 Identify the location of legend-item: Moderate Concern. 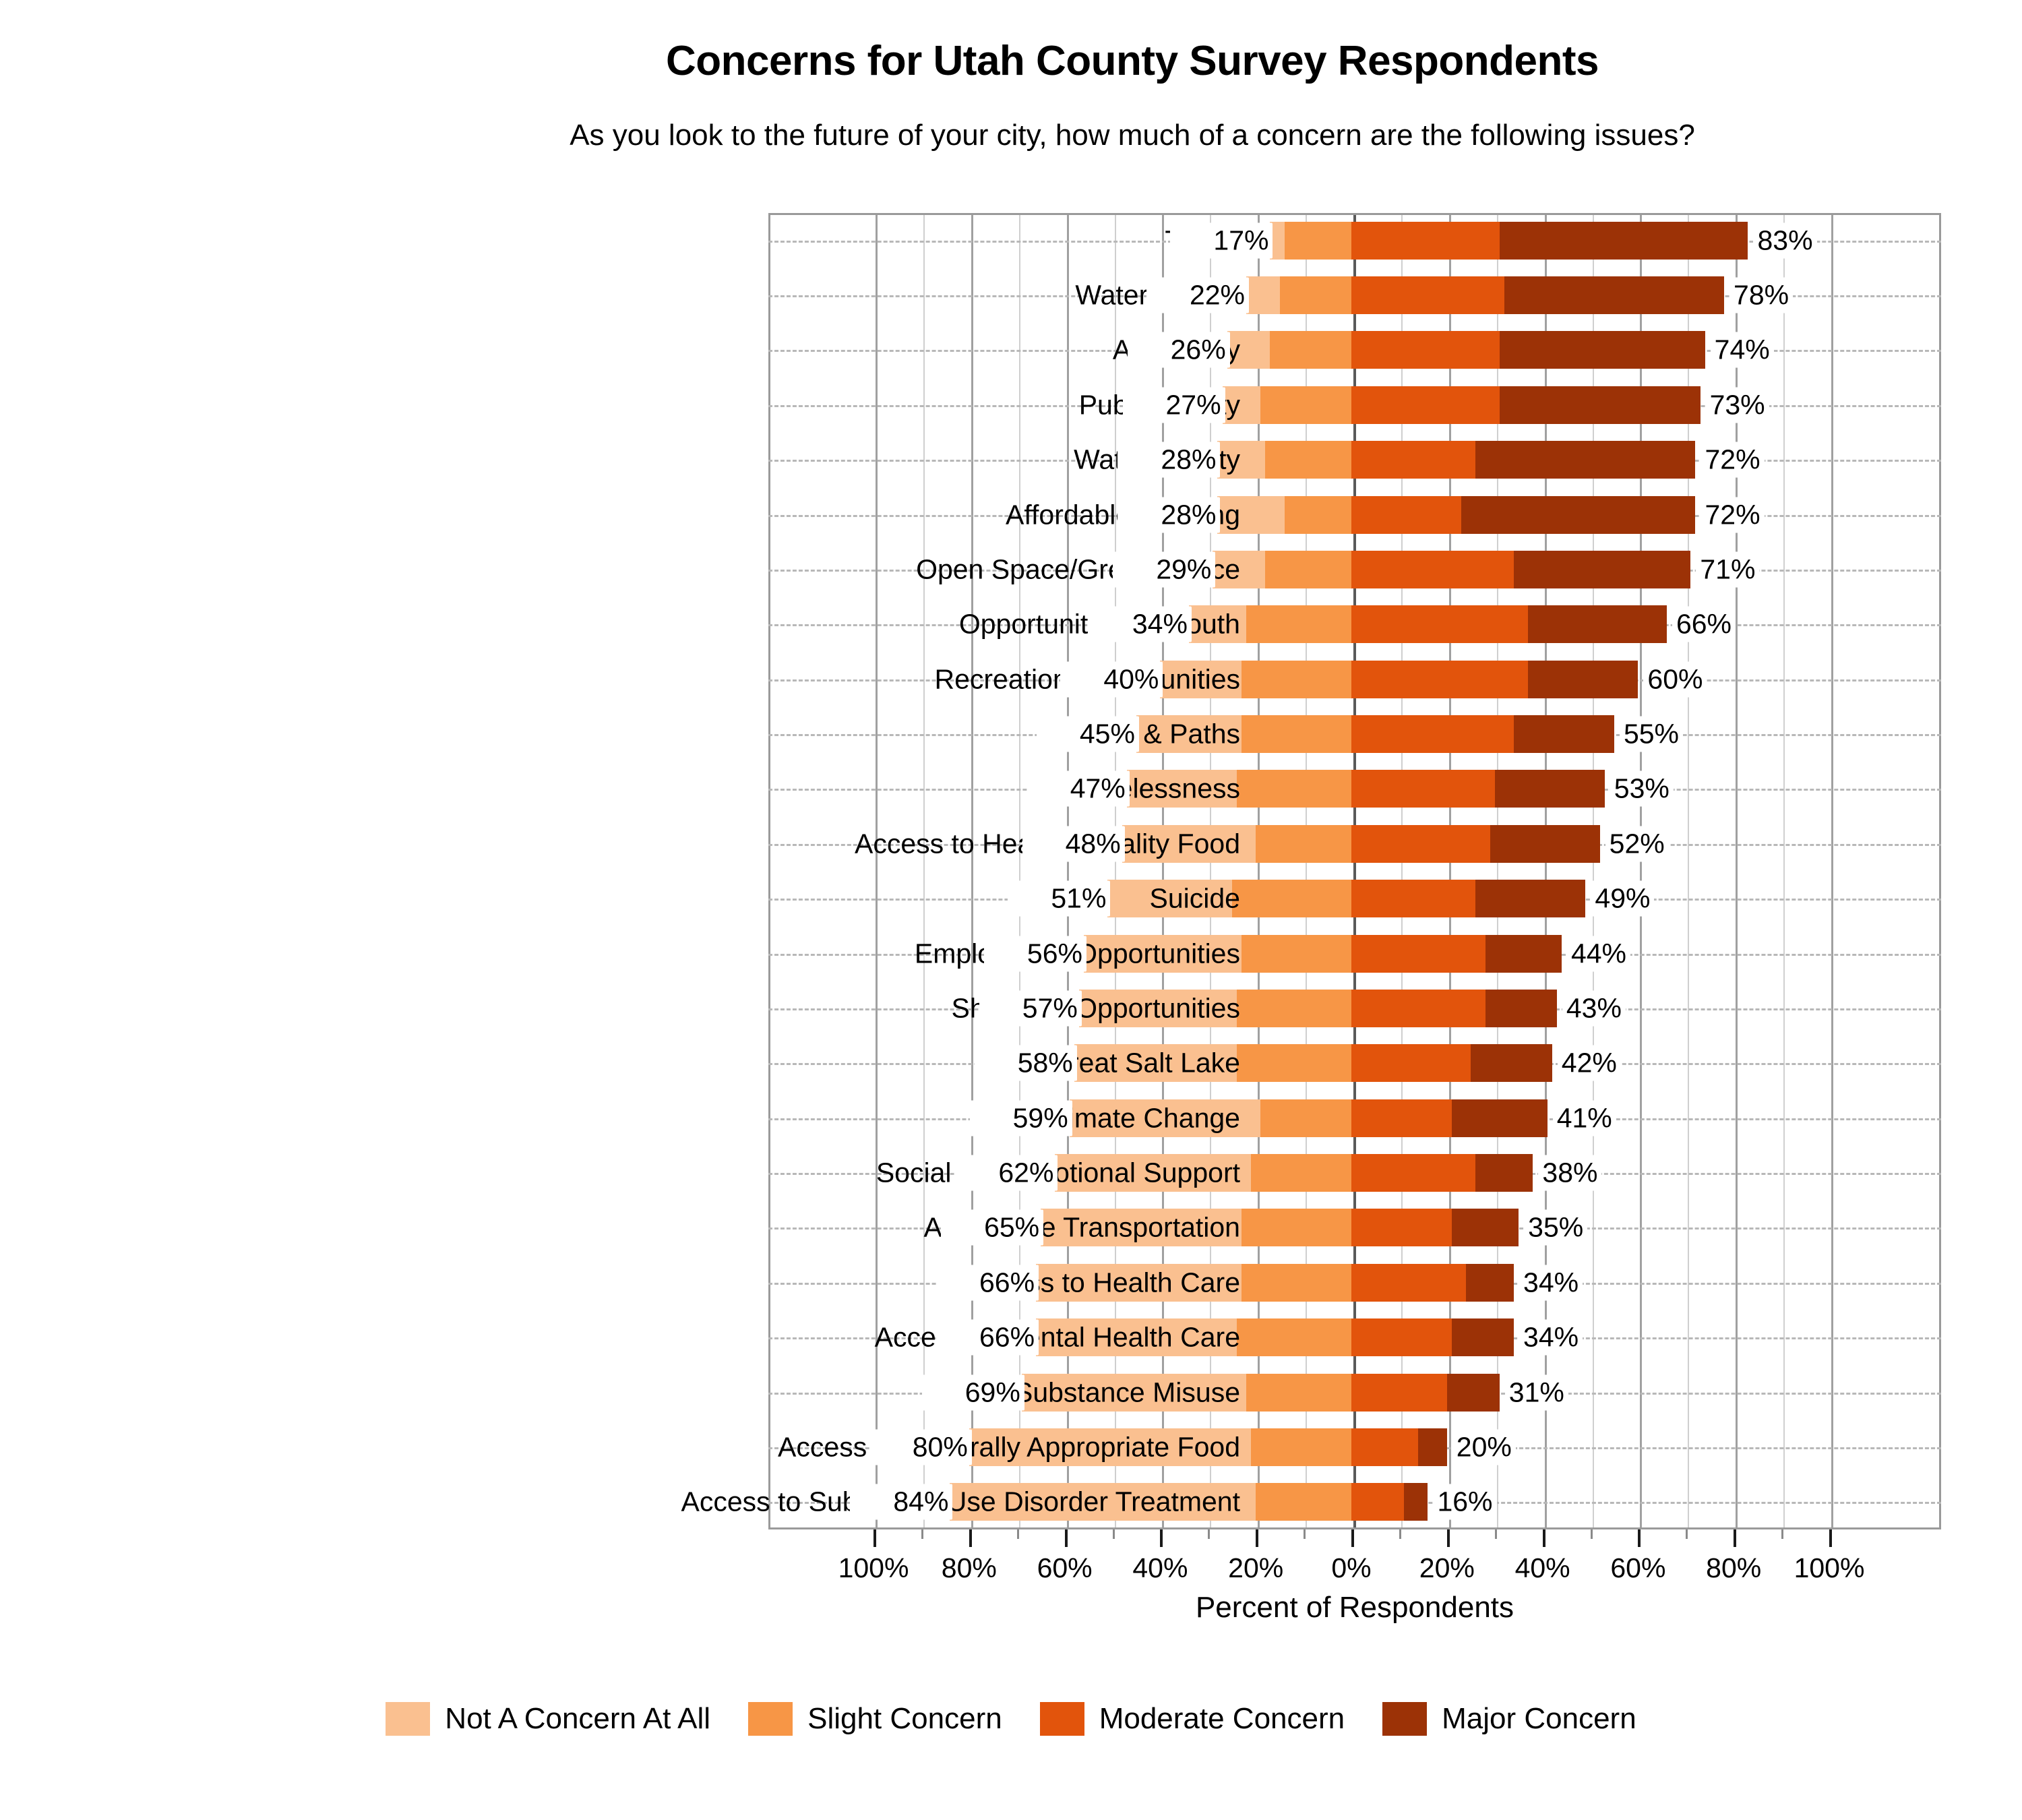
(1192, 1719).